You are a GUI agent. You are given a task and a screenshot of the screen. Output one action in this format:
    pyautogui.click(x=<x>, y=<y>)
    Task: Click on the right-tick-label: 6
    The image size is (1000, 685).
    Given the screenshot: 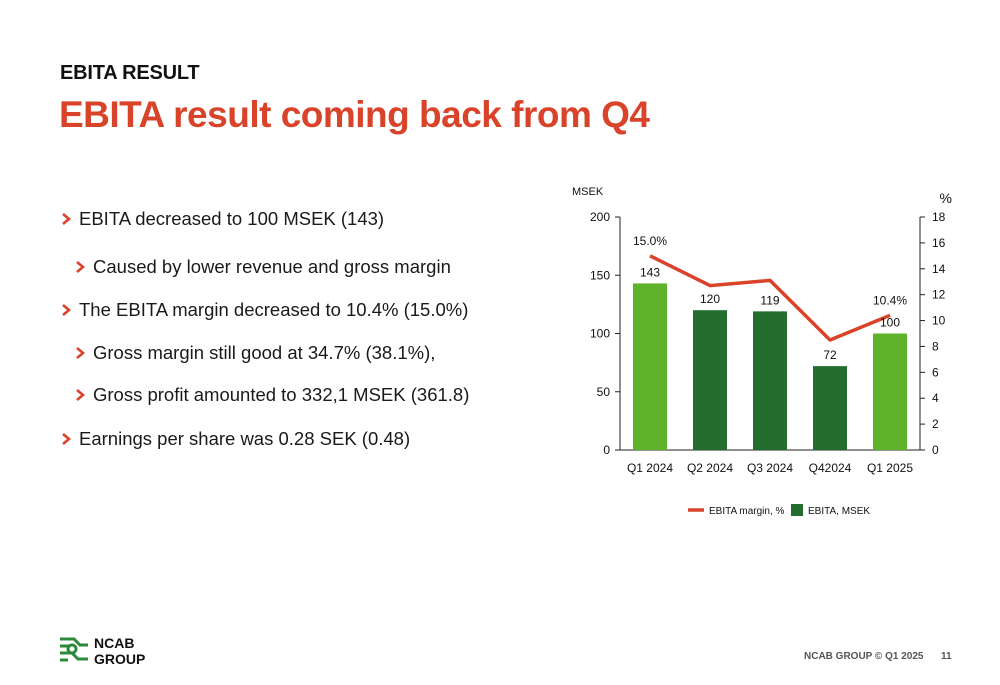 What is the action you would take?
    pyautogui.click(x=935, y=372)
    